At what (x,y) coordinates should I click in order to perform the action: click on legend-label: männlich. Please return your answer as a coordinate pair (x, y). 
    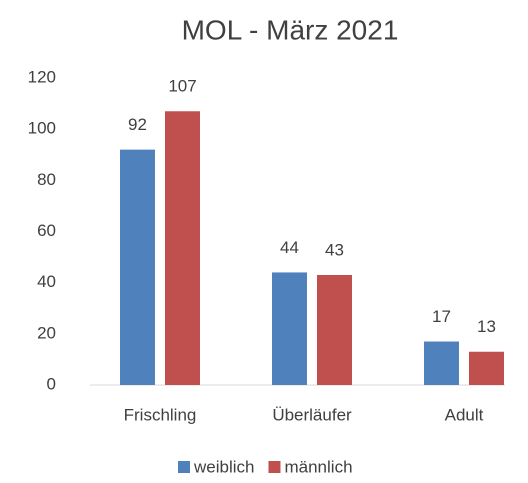
    Looking at the image, I should click on (318, 466).